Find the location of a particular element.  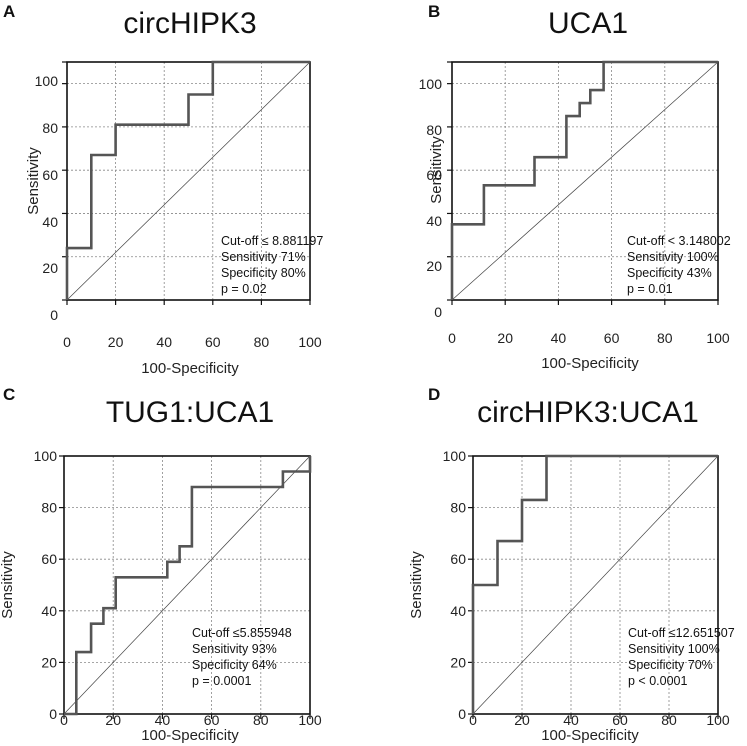

annotation-line: Cut-off < 3.148002 is located at coordinates (679, 241).